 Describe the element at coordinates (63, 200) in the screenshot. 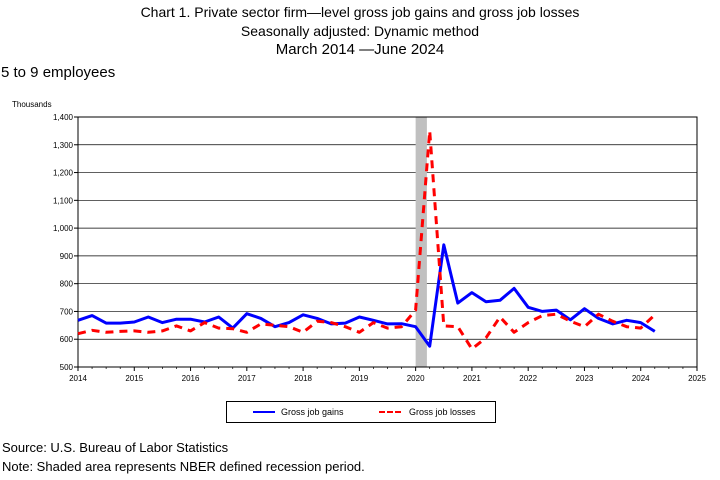

I see `y-tick-label: 1,100` at that location.